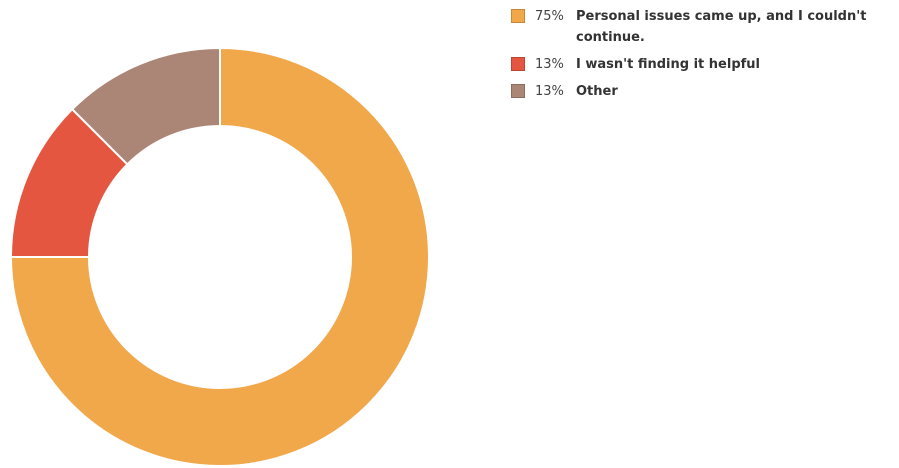 This screenshot has width=899, height=468. I want to click on legend-swatch-personal-issues, so click(518, 16).